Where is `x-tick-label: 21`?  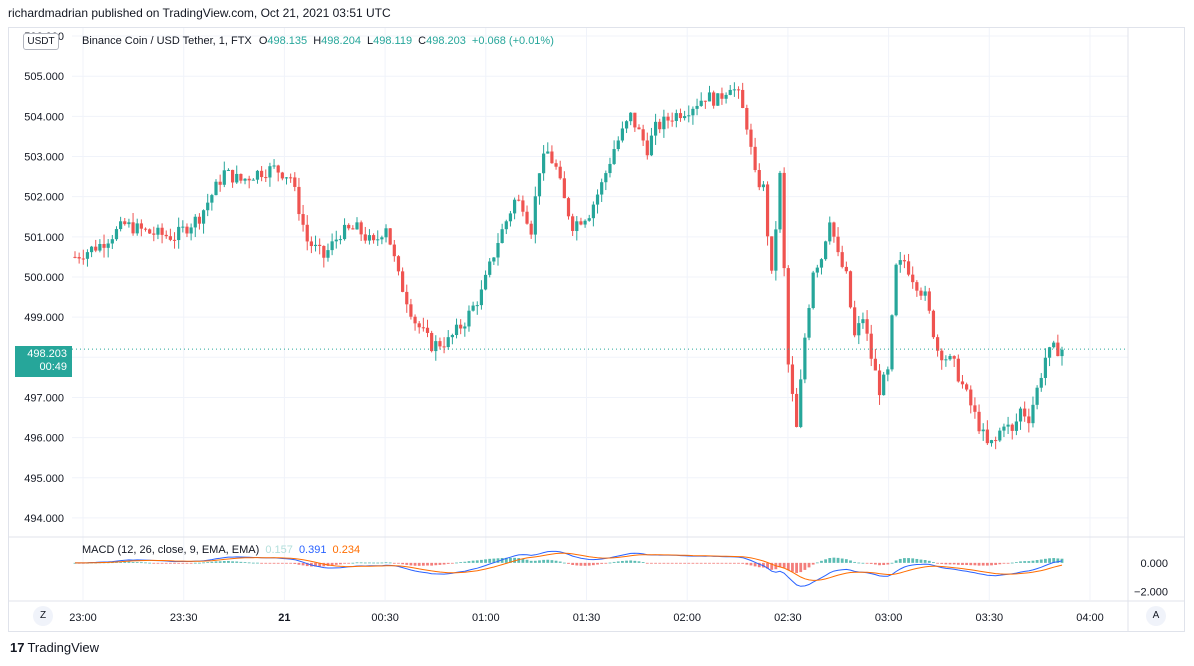
x-tick-label: 21 is located at coordinates (284, 618).